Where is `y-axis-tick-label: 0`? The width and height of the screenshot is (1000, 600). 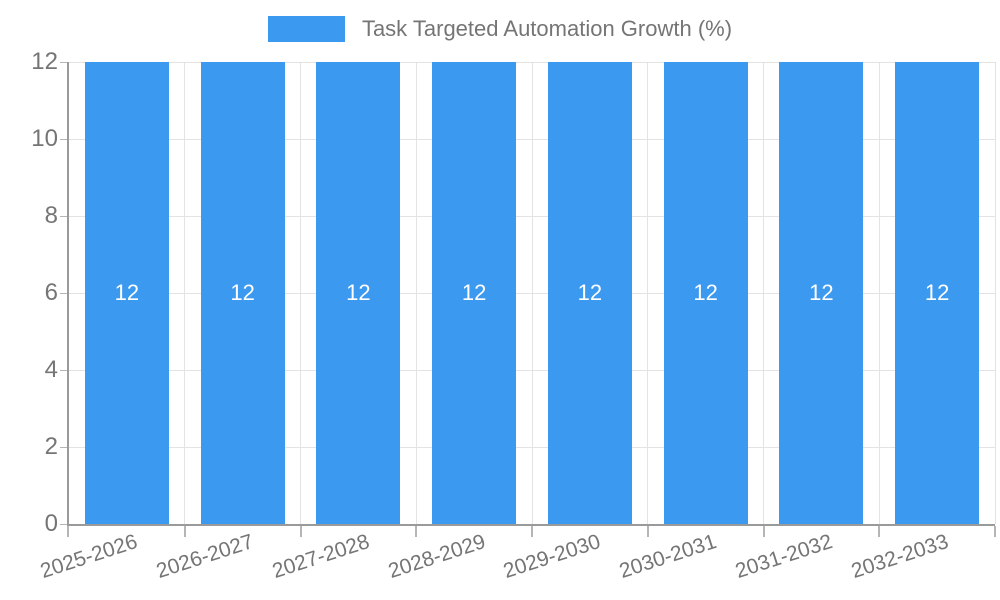
y-axis-tick-label: 0 is located at coordinates (51, 523).